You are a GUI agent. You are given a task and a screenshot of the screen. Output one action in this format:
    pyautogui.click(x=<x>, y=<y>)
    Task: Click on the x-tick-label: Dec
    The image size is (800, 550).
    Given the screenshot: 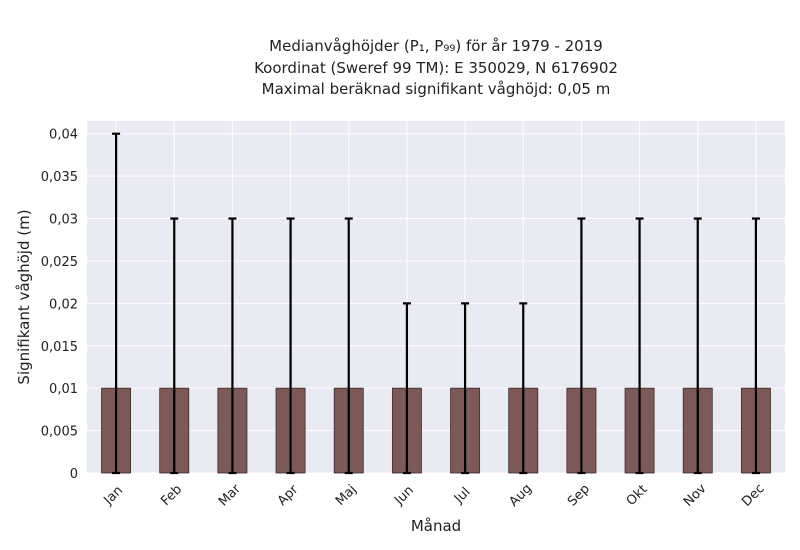 What is the action you would take?
    pyautogui.click(x=753, y=495)
    